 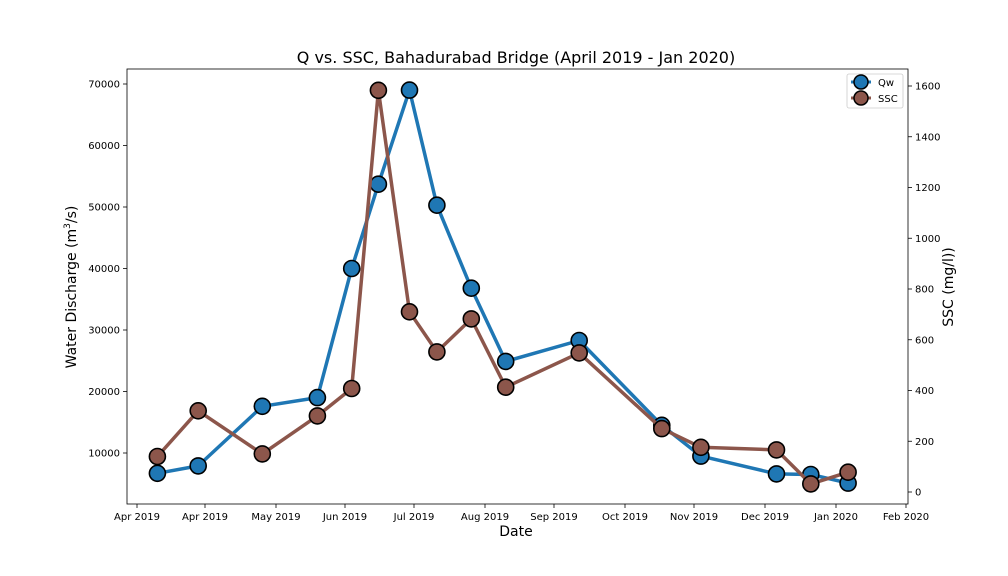 I want to click on y-axis-right-label: SSC (mg/l)), so click(x=949, y=287).